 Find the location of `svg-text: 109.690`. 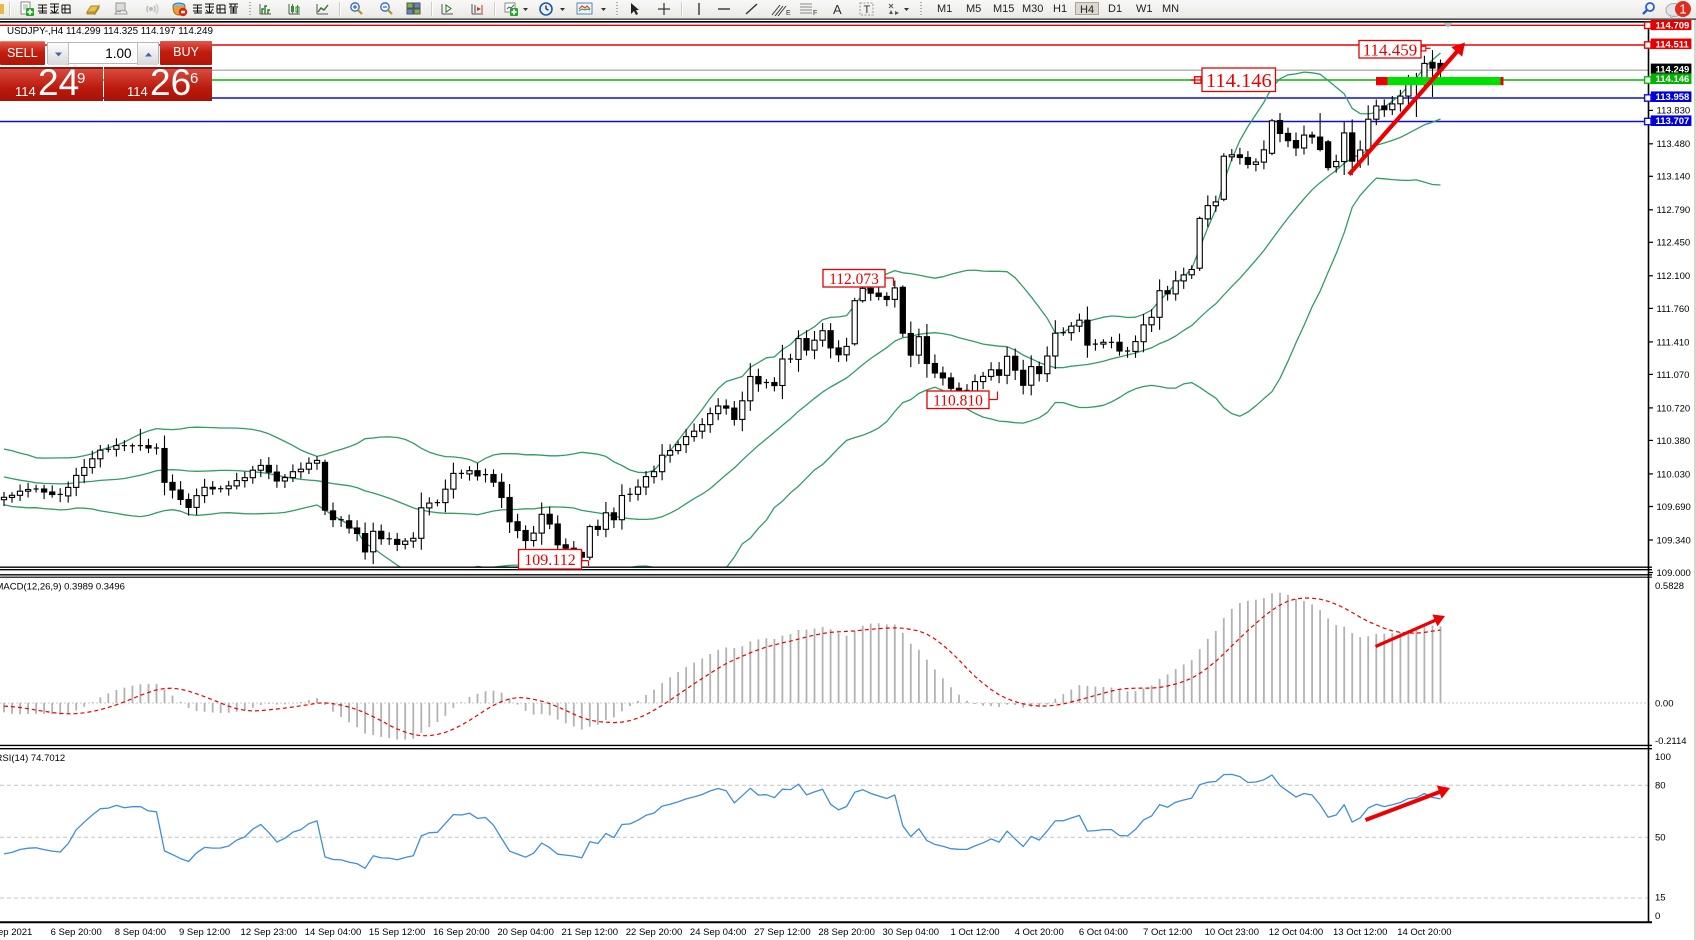

svg-text: 109.690 is located at coordinates (1674, 507).